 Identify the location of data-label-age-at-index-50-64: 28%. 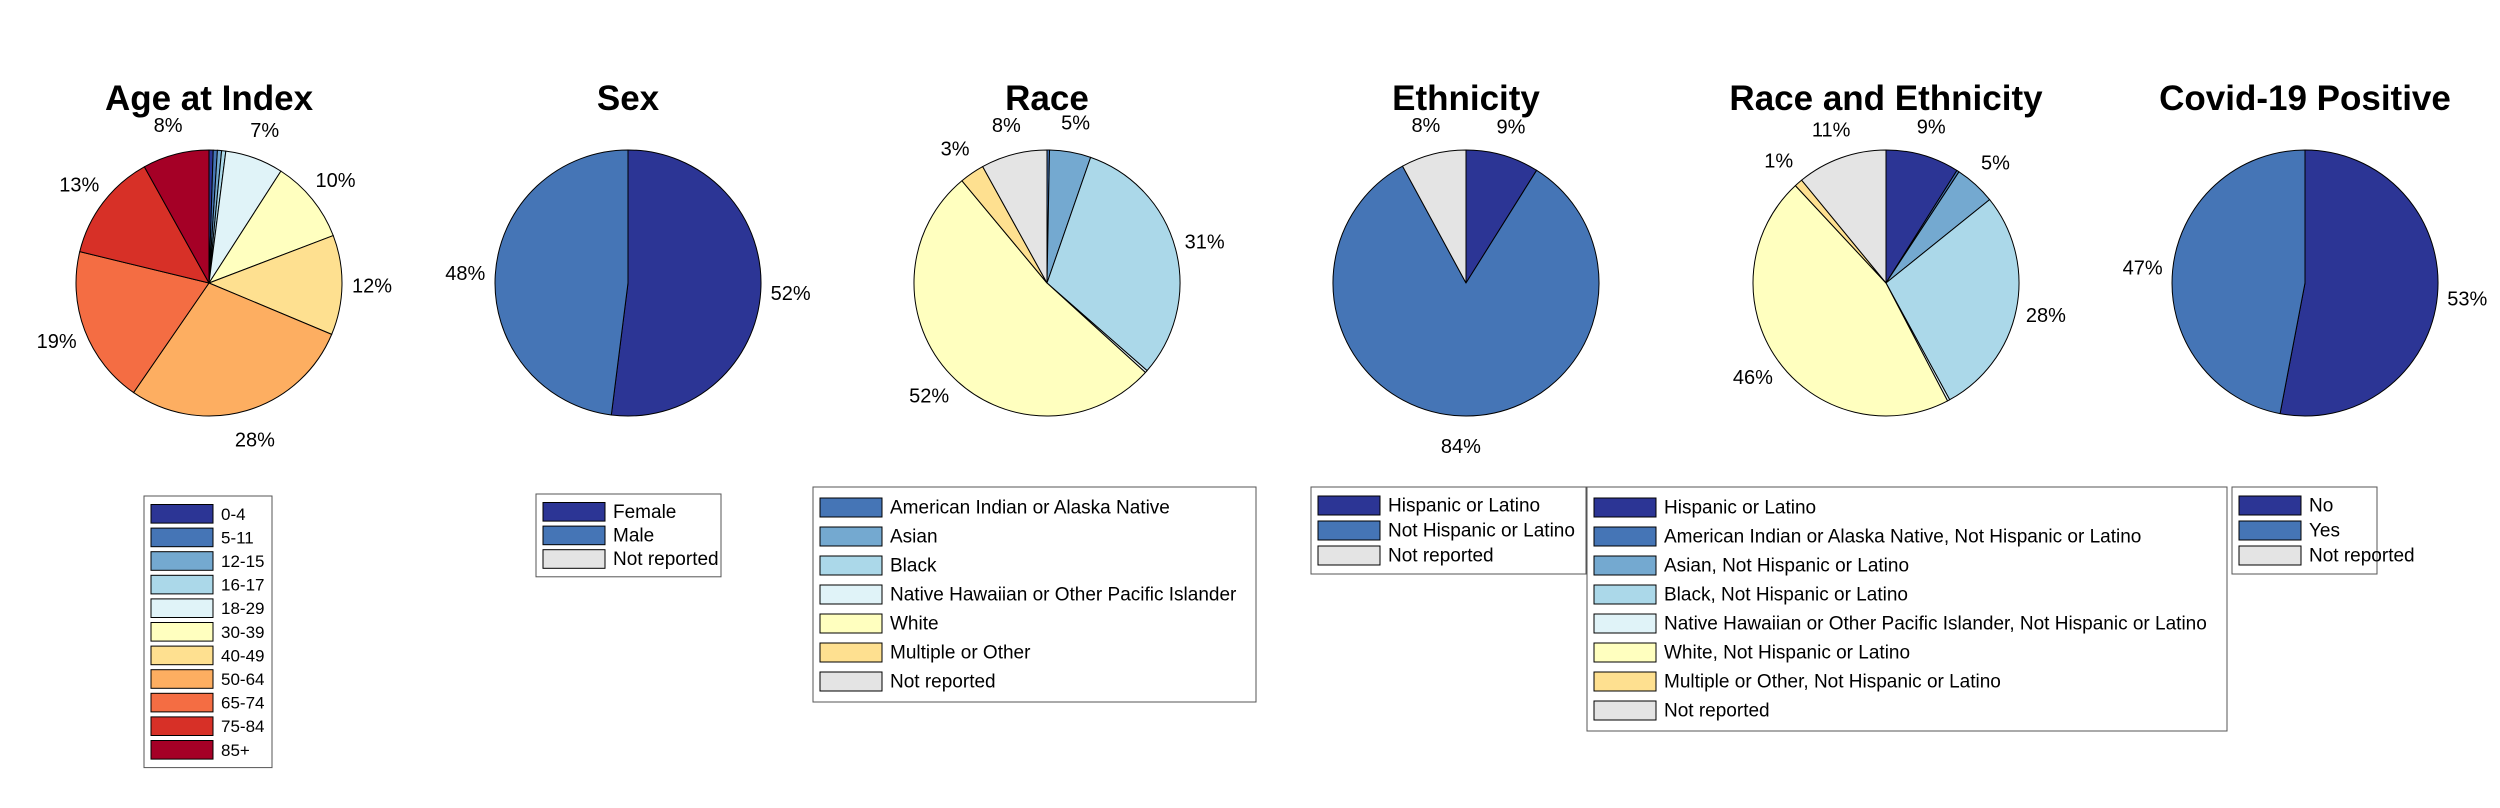
(255, 440).